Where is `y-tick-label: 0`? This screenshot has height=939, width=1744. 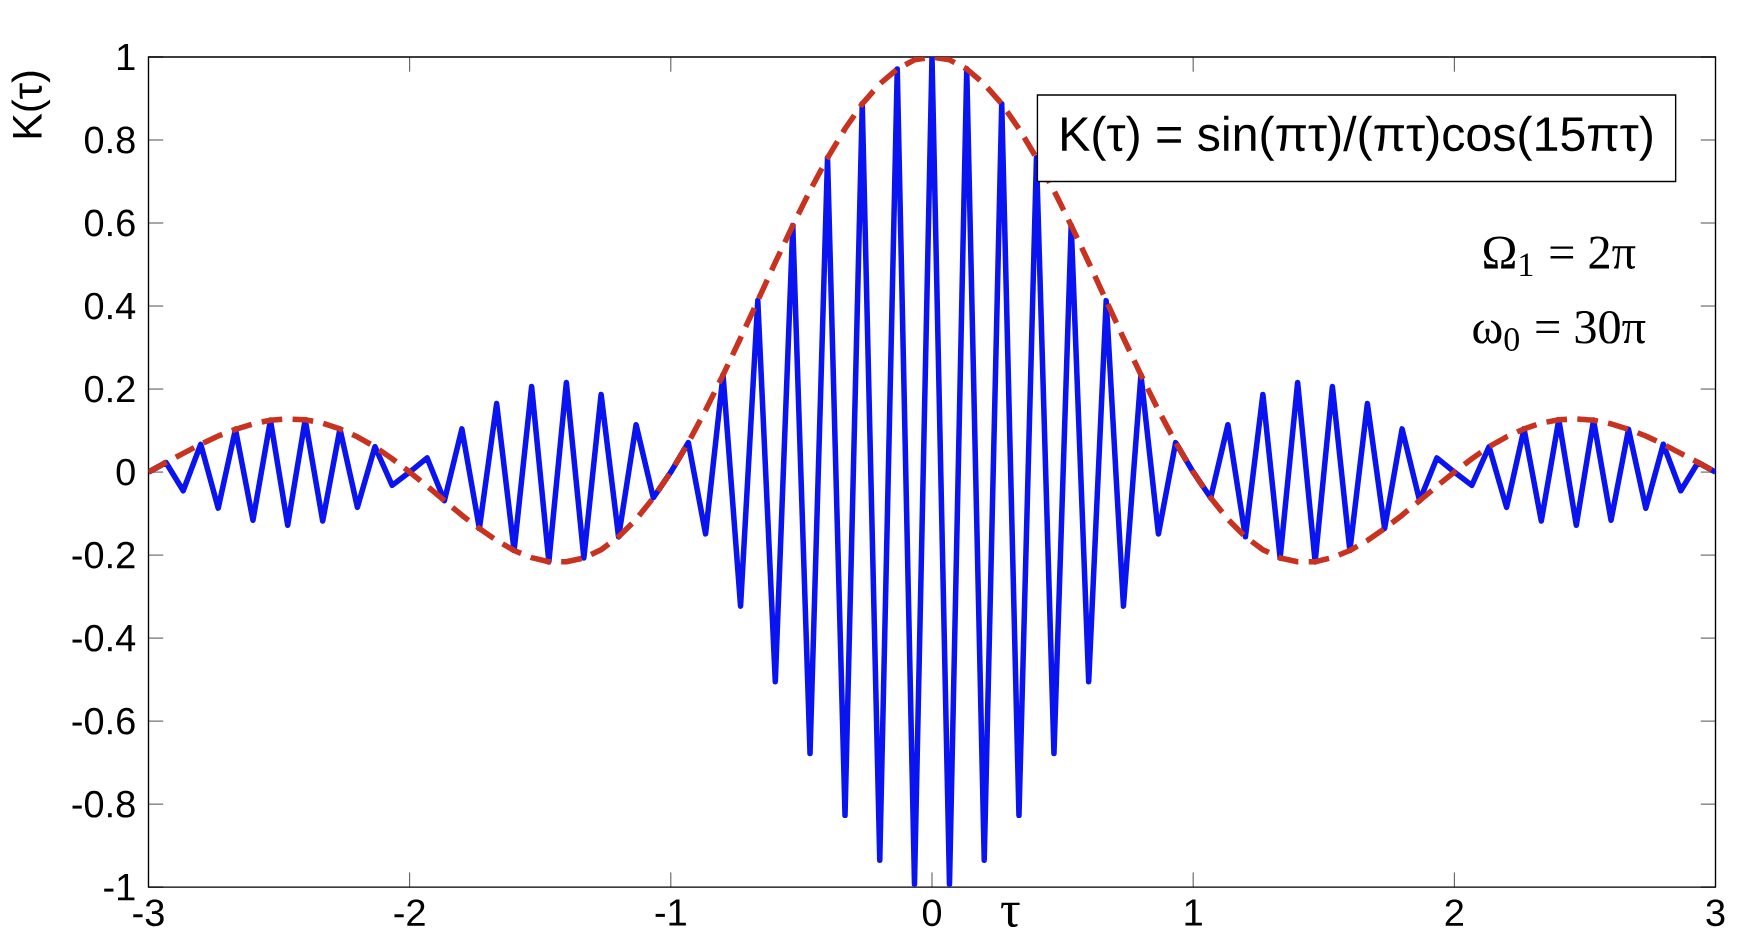
y-tick-label: 0 is located at coordinates (125, 472).